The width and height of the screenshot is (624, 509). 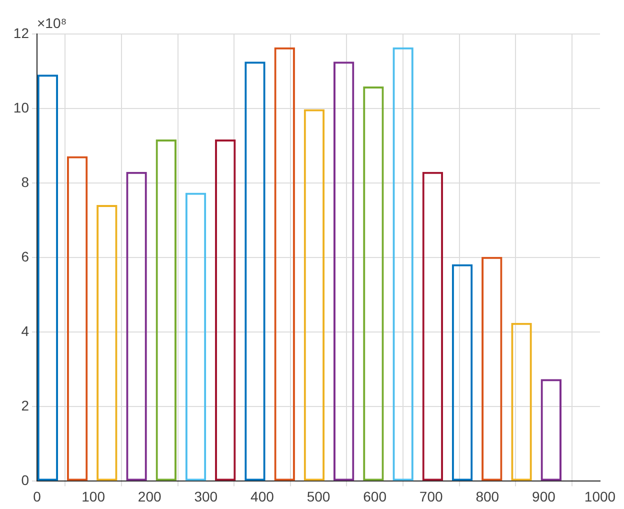 What do you see at coordinates (431, 496) in the screenshot?
I see `x-tick-label: 700` at bounding box center [431, 496].